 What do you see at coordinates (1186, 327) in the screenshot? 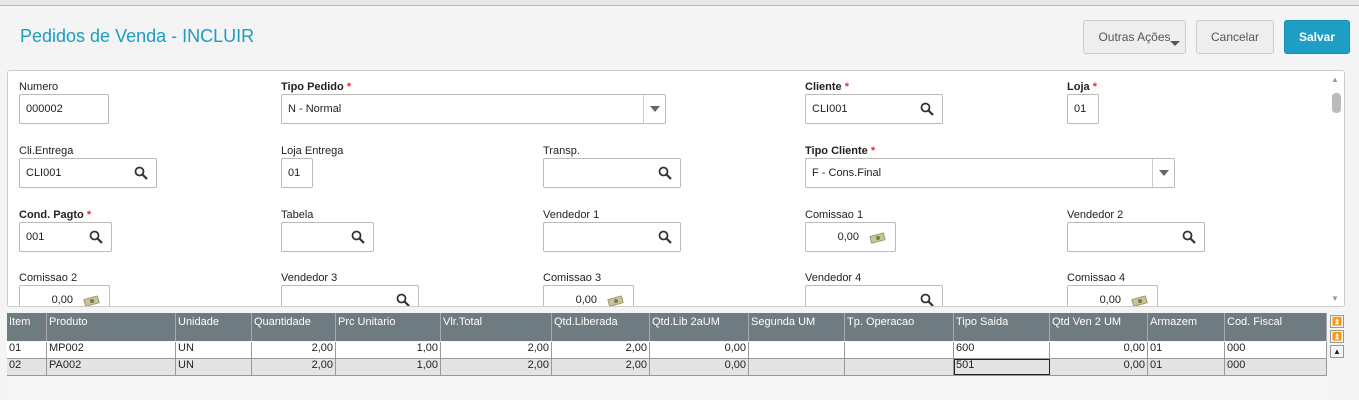
I see `column-header: Armazem` at bounding box center [1186, 327].